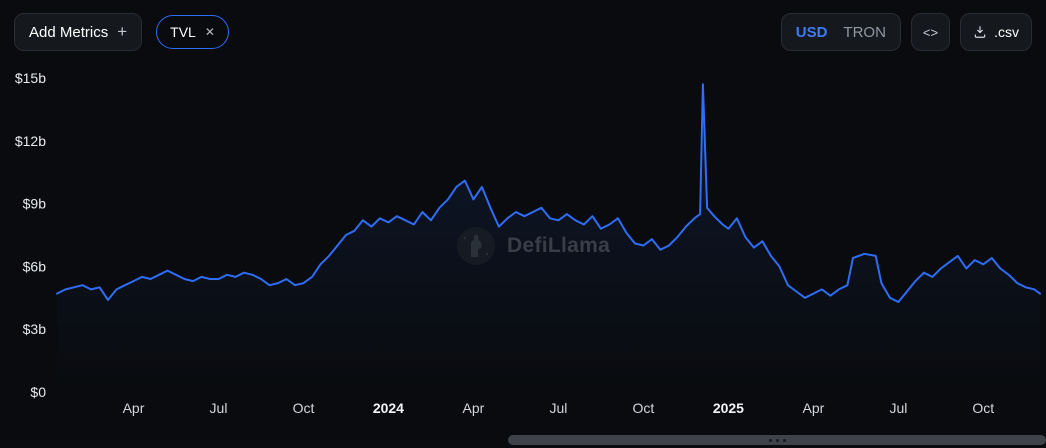 The width and height of the screenshot is (1046, 448). I want to click on chart-zoom-scrollbar, so click(523, 440).